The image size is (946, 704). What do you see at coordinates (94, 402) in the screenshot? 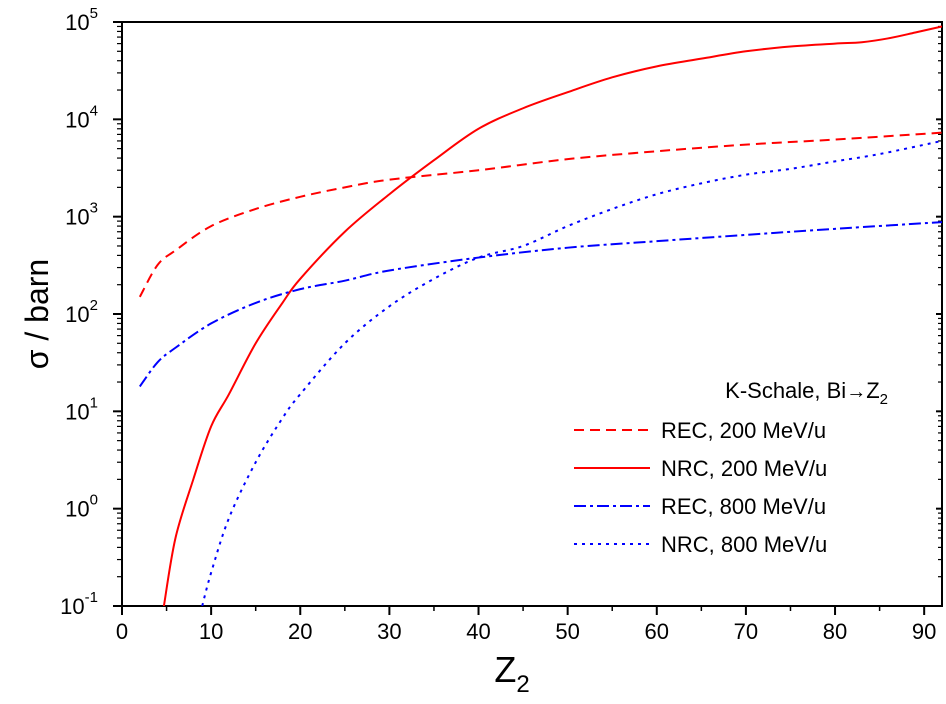
I see `y-tick-exponent: 1` at bounding box center [94, 402].